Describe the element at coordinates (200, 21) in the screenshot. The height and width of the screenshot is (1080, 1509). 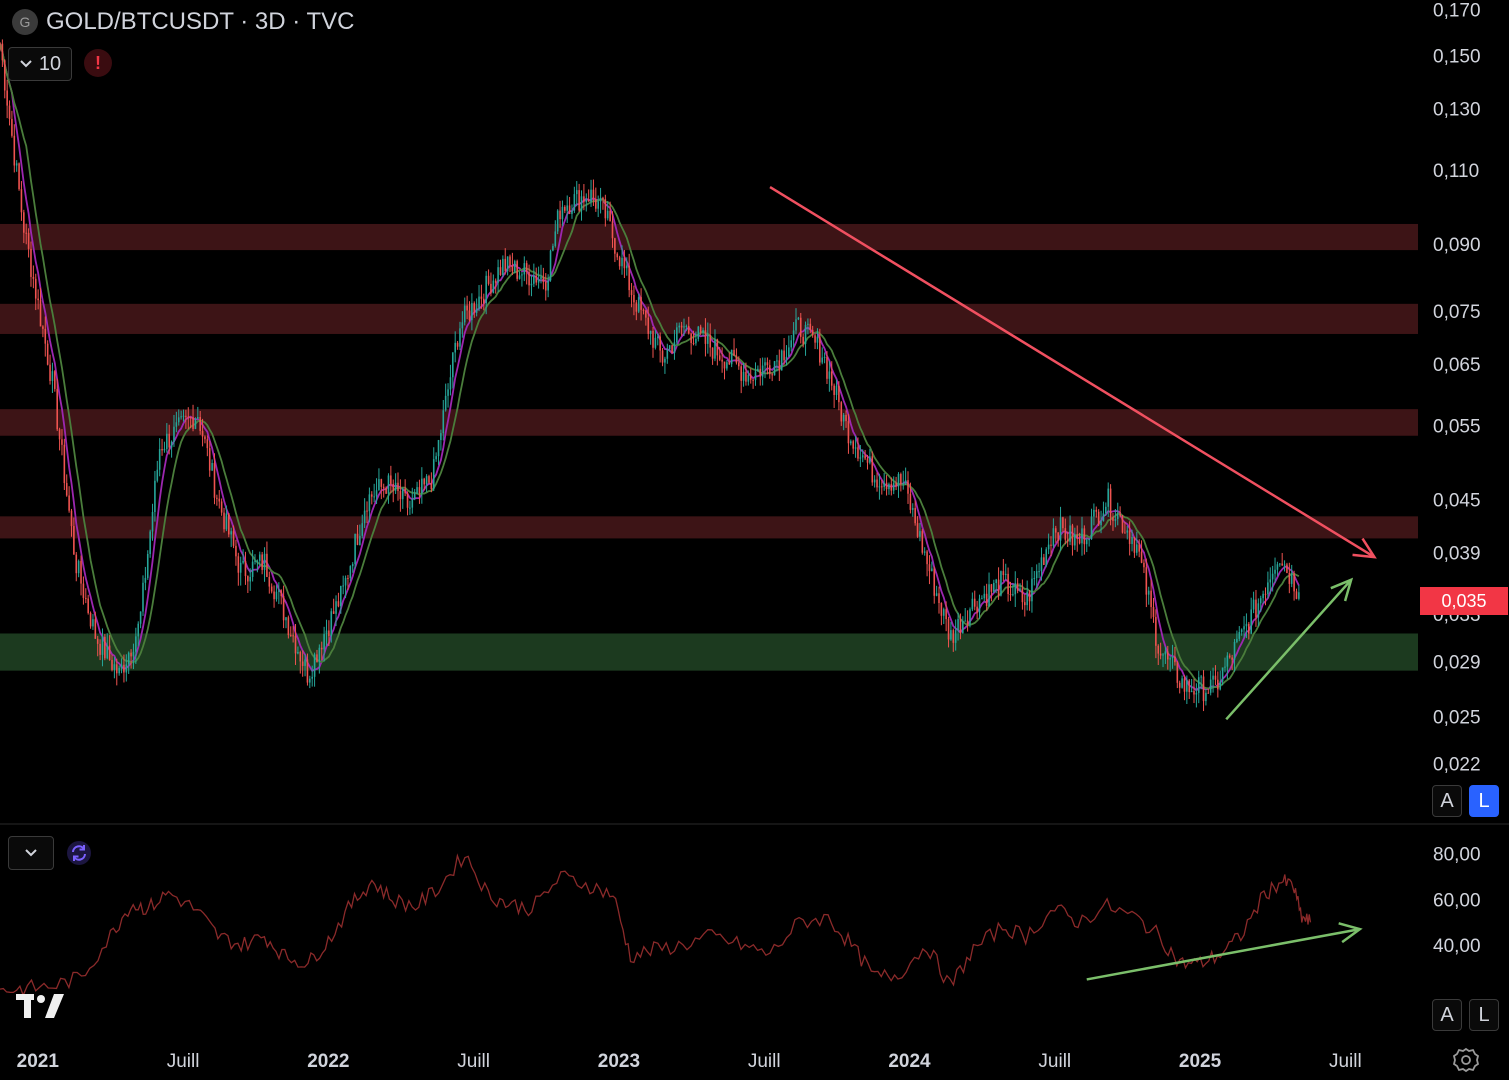
I see `symbol-title: GOLD/BTCUSDT · 3D · TVC` at that location.